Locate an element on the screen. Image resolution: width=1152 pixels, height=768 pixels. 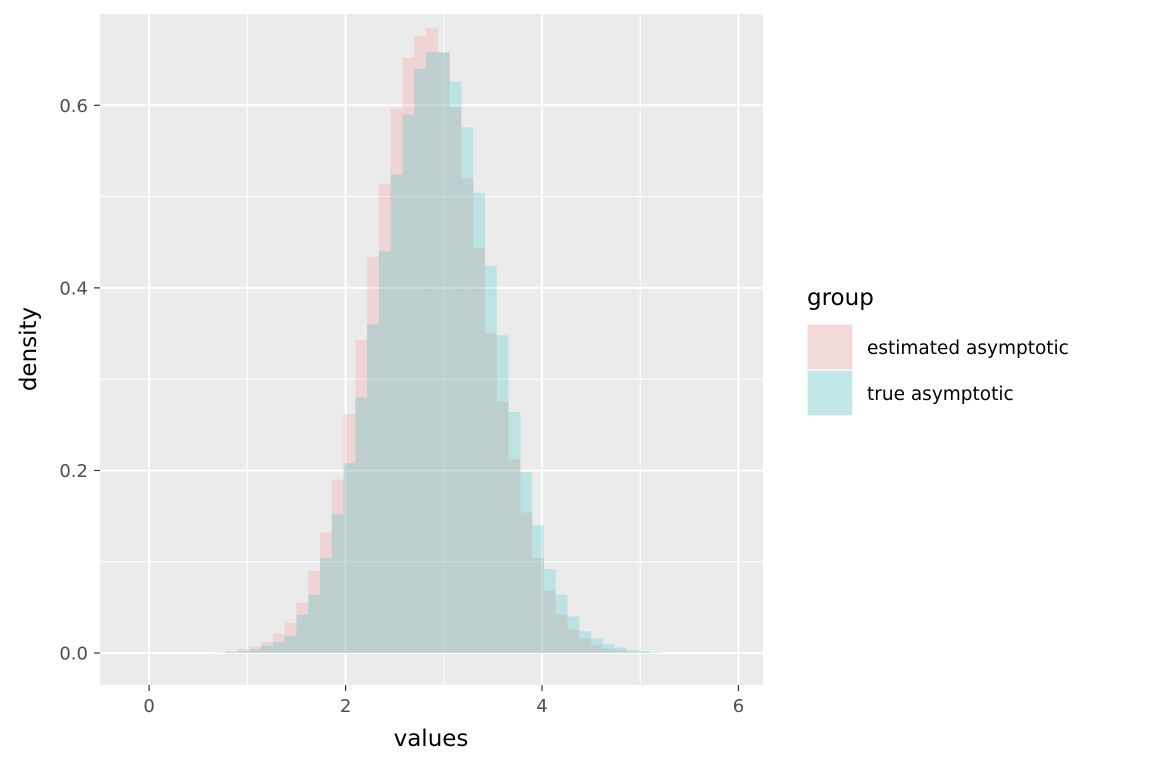
y-tick-label: 0.2 is located at coordinates (73, 471).